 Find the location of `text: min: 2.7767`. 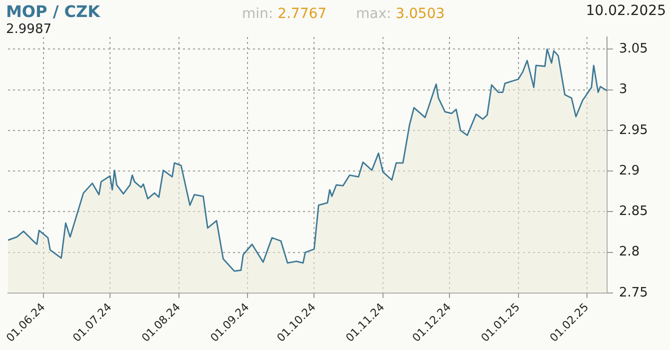

text: min: 2.7767 is located at coordinates (284, 14).